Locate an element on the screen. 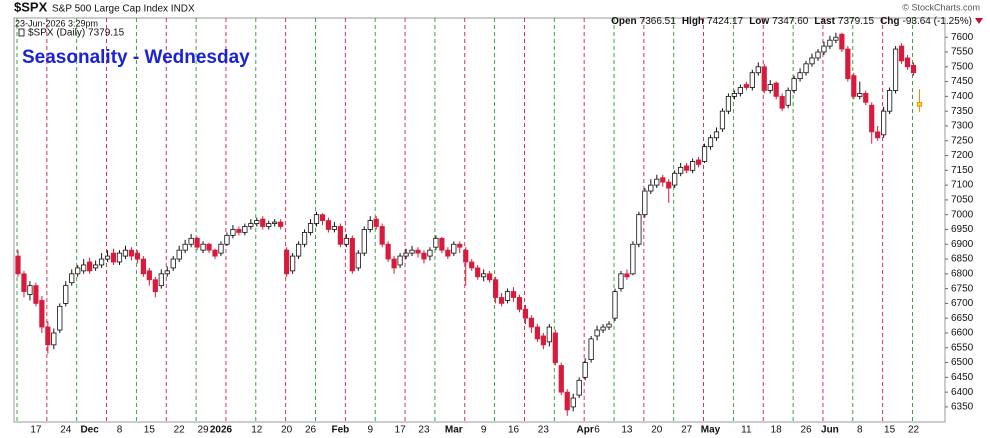 The height and width of the screenshot is (438, 990). x-tick-label: 23 is located at coordinates (544, 430).